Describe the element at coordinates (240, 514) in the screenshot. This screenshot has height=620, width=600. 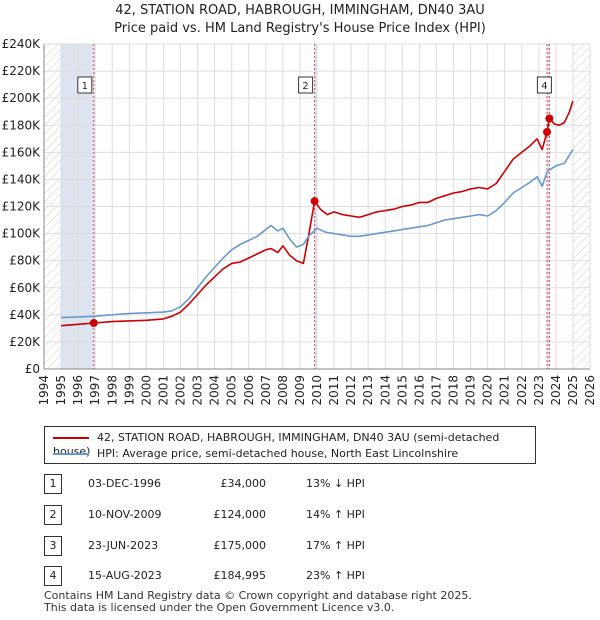
I see `transaction-price: £124,000` at that location.